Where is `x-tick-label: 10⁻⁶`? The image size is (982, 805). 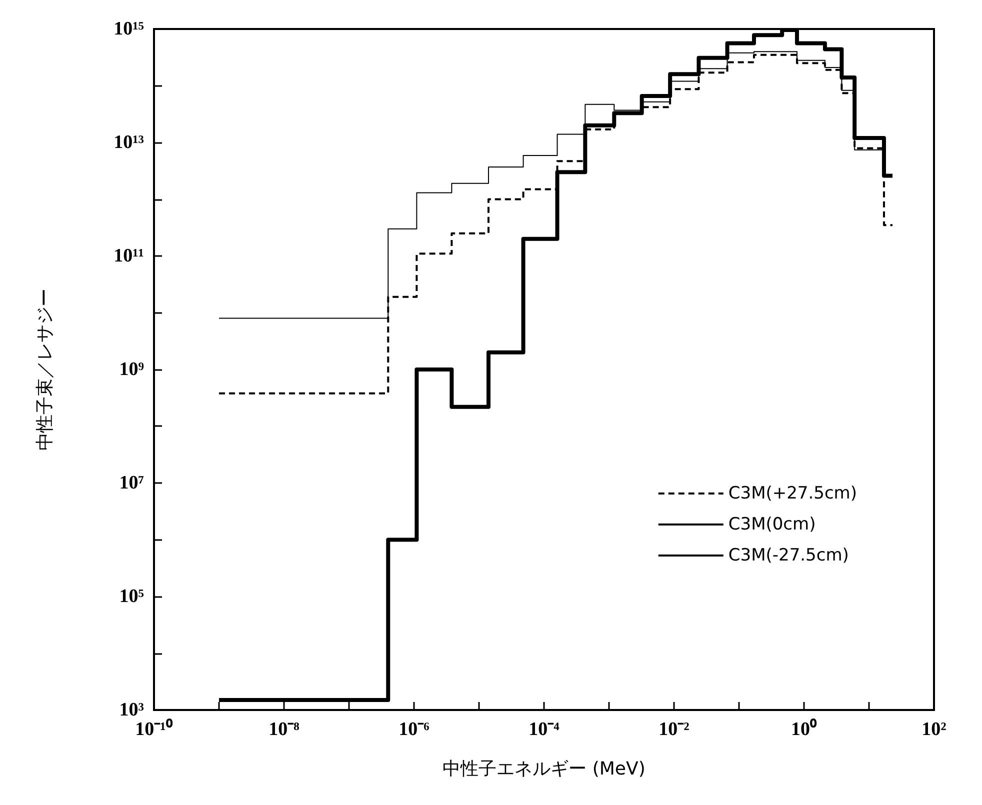 x-tick-label: 10⁻⁶ is located at coordinates (414, 729).